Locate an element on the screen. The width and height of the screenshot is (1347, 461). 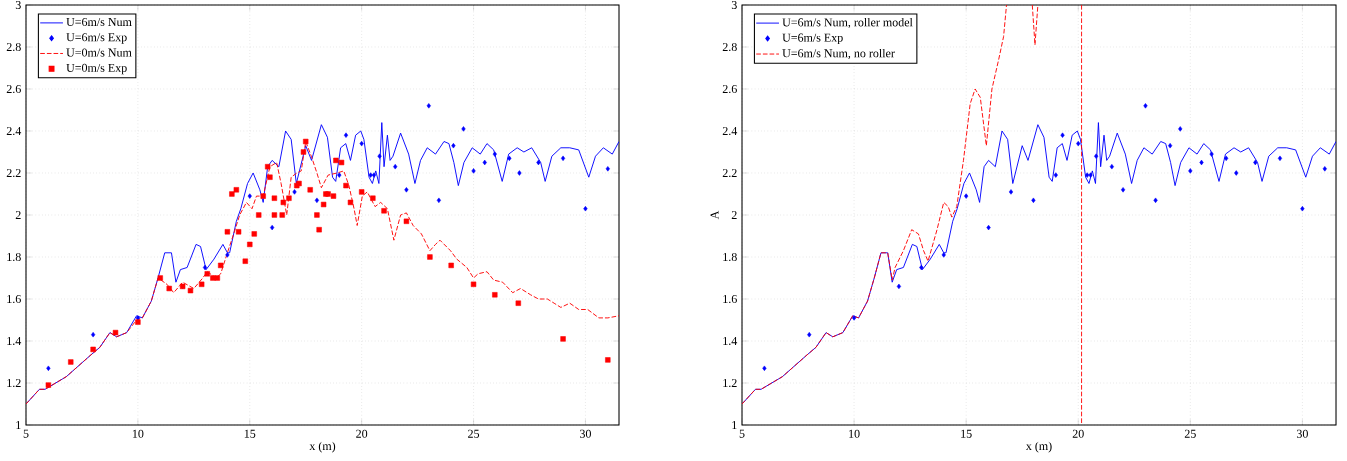
legend-label: U=6m/s Num, roller model is located at coordinates (847, 23).